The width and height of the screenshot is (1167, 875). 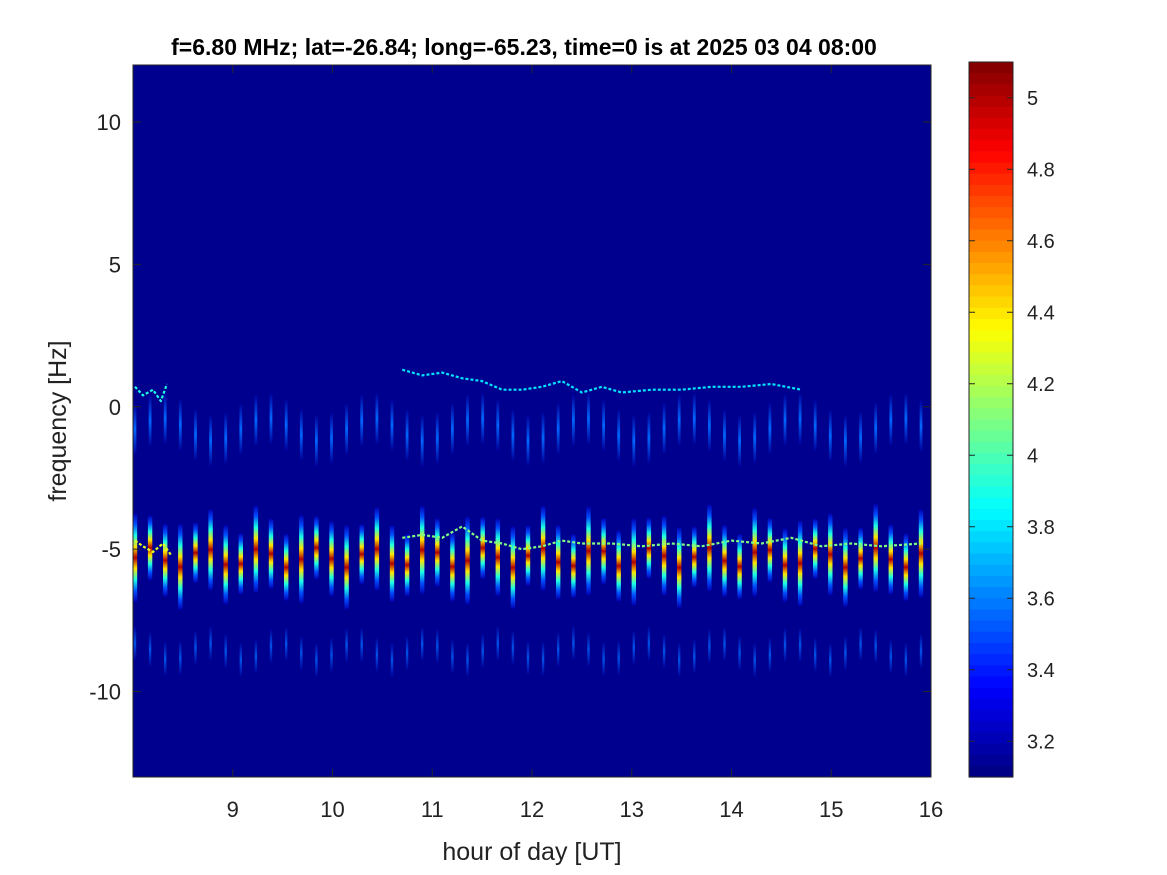 What do you see at coordinates (531, 852) in the screenshot?
I see `x-axis-label: hour of day [UT]` at bounding box center [531, 852].